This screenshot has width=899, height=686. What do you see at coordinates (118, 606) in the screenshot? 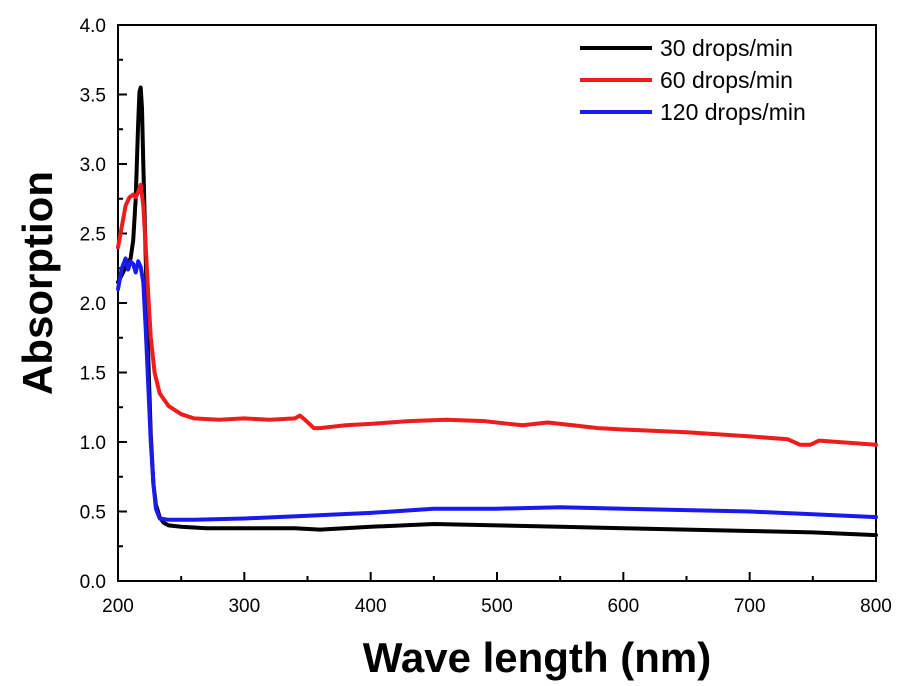
I see `x-tick-label: 200` at bounding box center [118, 606].